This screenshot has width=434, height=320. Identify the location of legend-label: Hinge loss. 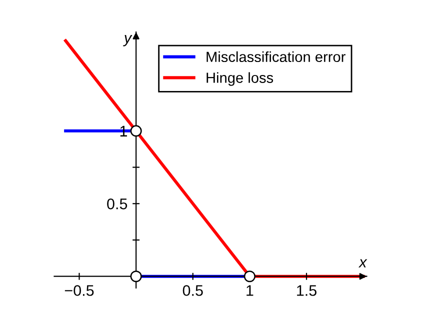
(240, 79).